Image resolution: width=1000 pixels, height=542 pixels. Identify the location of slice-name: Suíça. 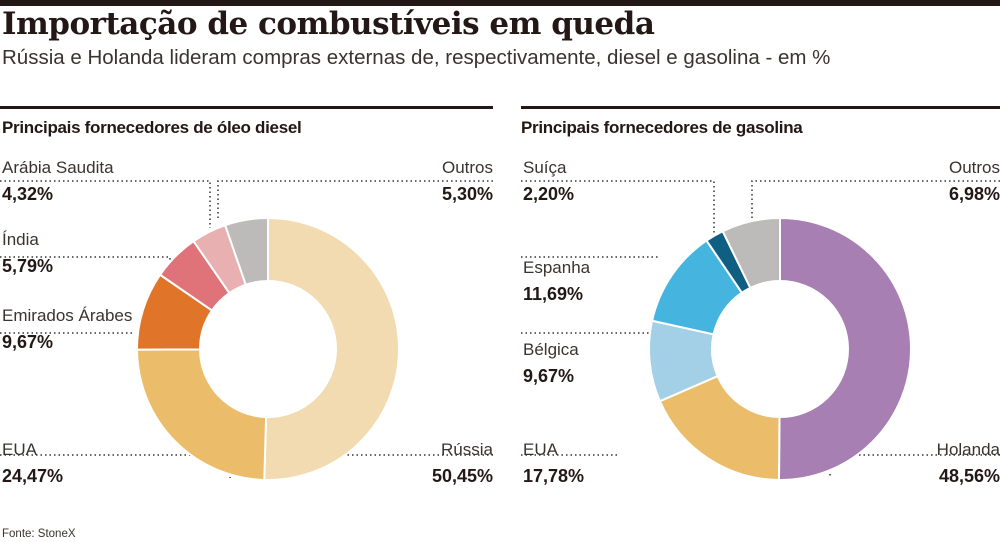
(545, 167).